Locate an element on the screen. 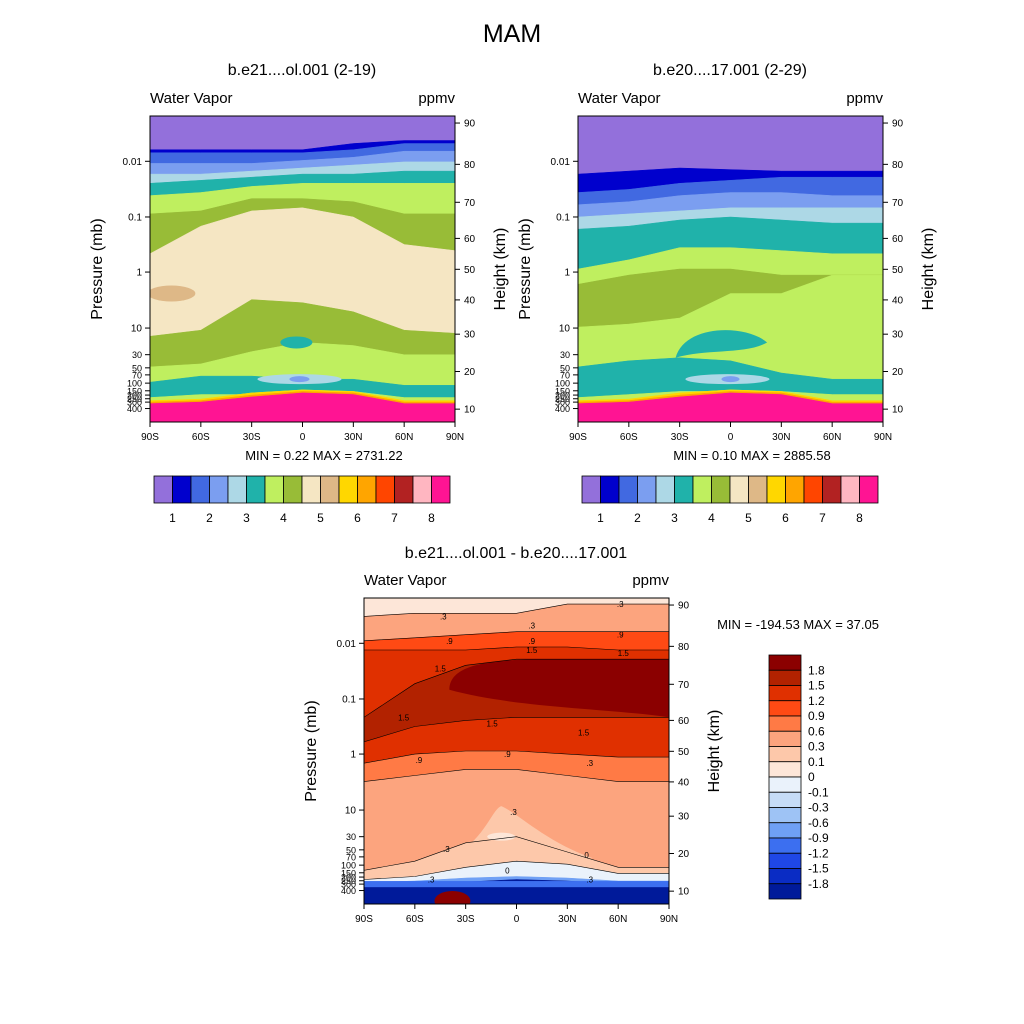  colorbar-label: -0.6 is located at coordinates (818, 823).